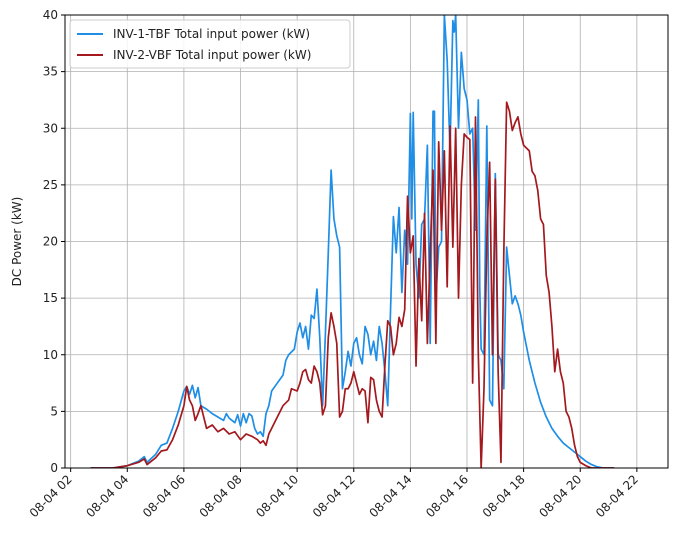 This screenshot has height=542, width=687. What do you see at coordinates (50, 242) in the screenshot?
I see `y-tick-label: 20` at bounding box center [50, 242].